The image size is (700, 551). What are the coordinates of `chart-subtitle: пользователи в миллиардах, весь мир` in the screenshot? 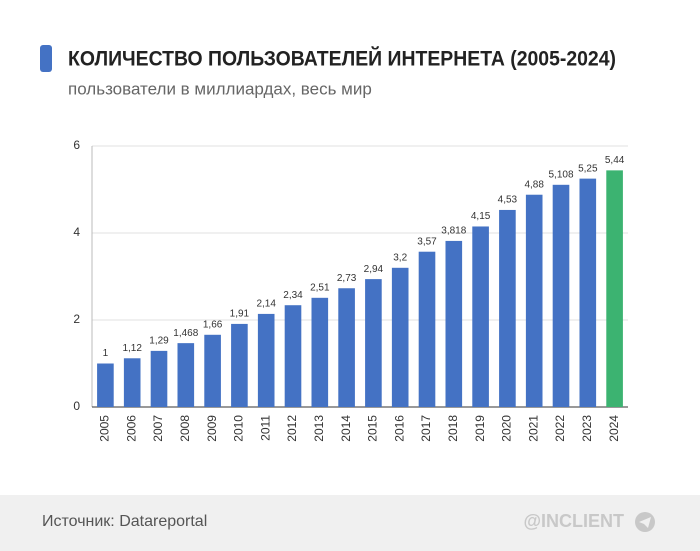 It's located at (220, 88).